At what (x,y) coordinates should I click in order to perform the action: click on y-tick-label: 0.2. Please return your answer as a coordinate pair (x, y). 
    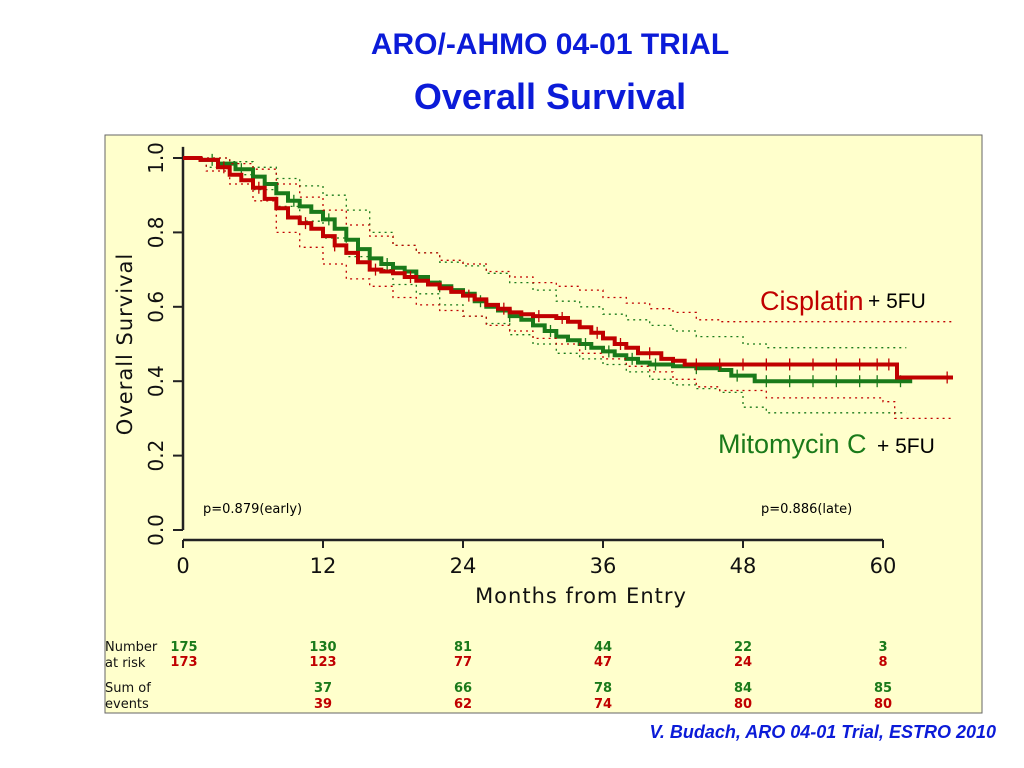
    Looking at the image, I should click on (156, 456).